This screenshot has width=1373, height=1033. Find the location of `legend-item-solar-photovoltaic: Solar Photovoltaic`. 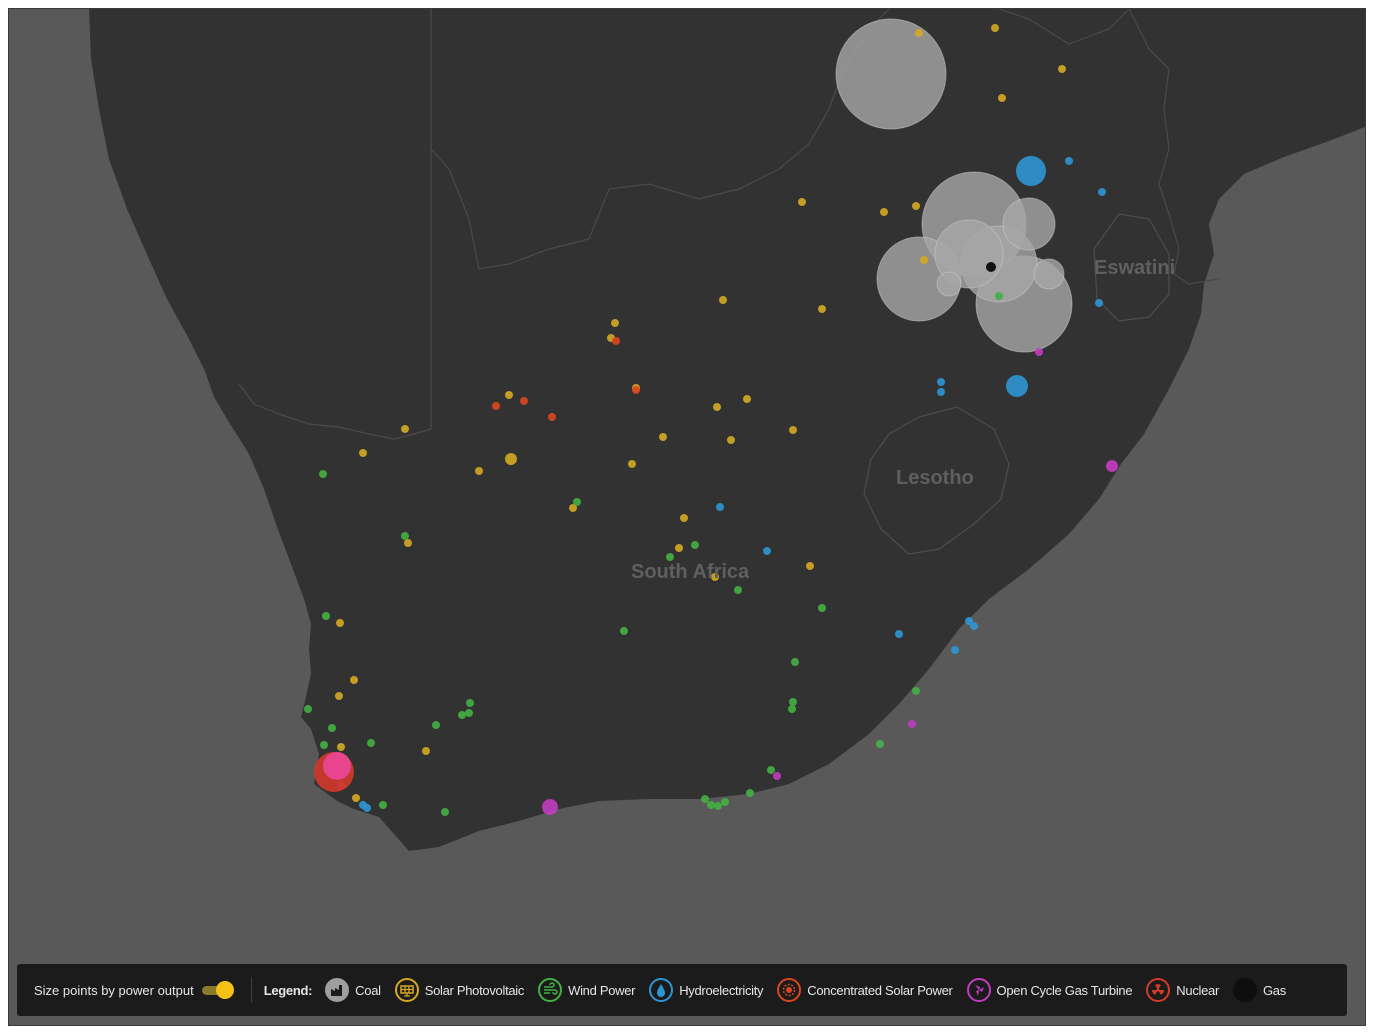

legend-item-solar-photovoltaic: Solar Photovoltaic is located at coordinates (459, 990).